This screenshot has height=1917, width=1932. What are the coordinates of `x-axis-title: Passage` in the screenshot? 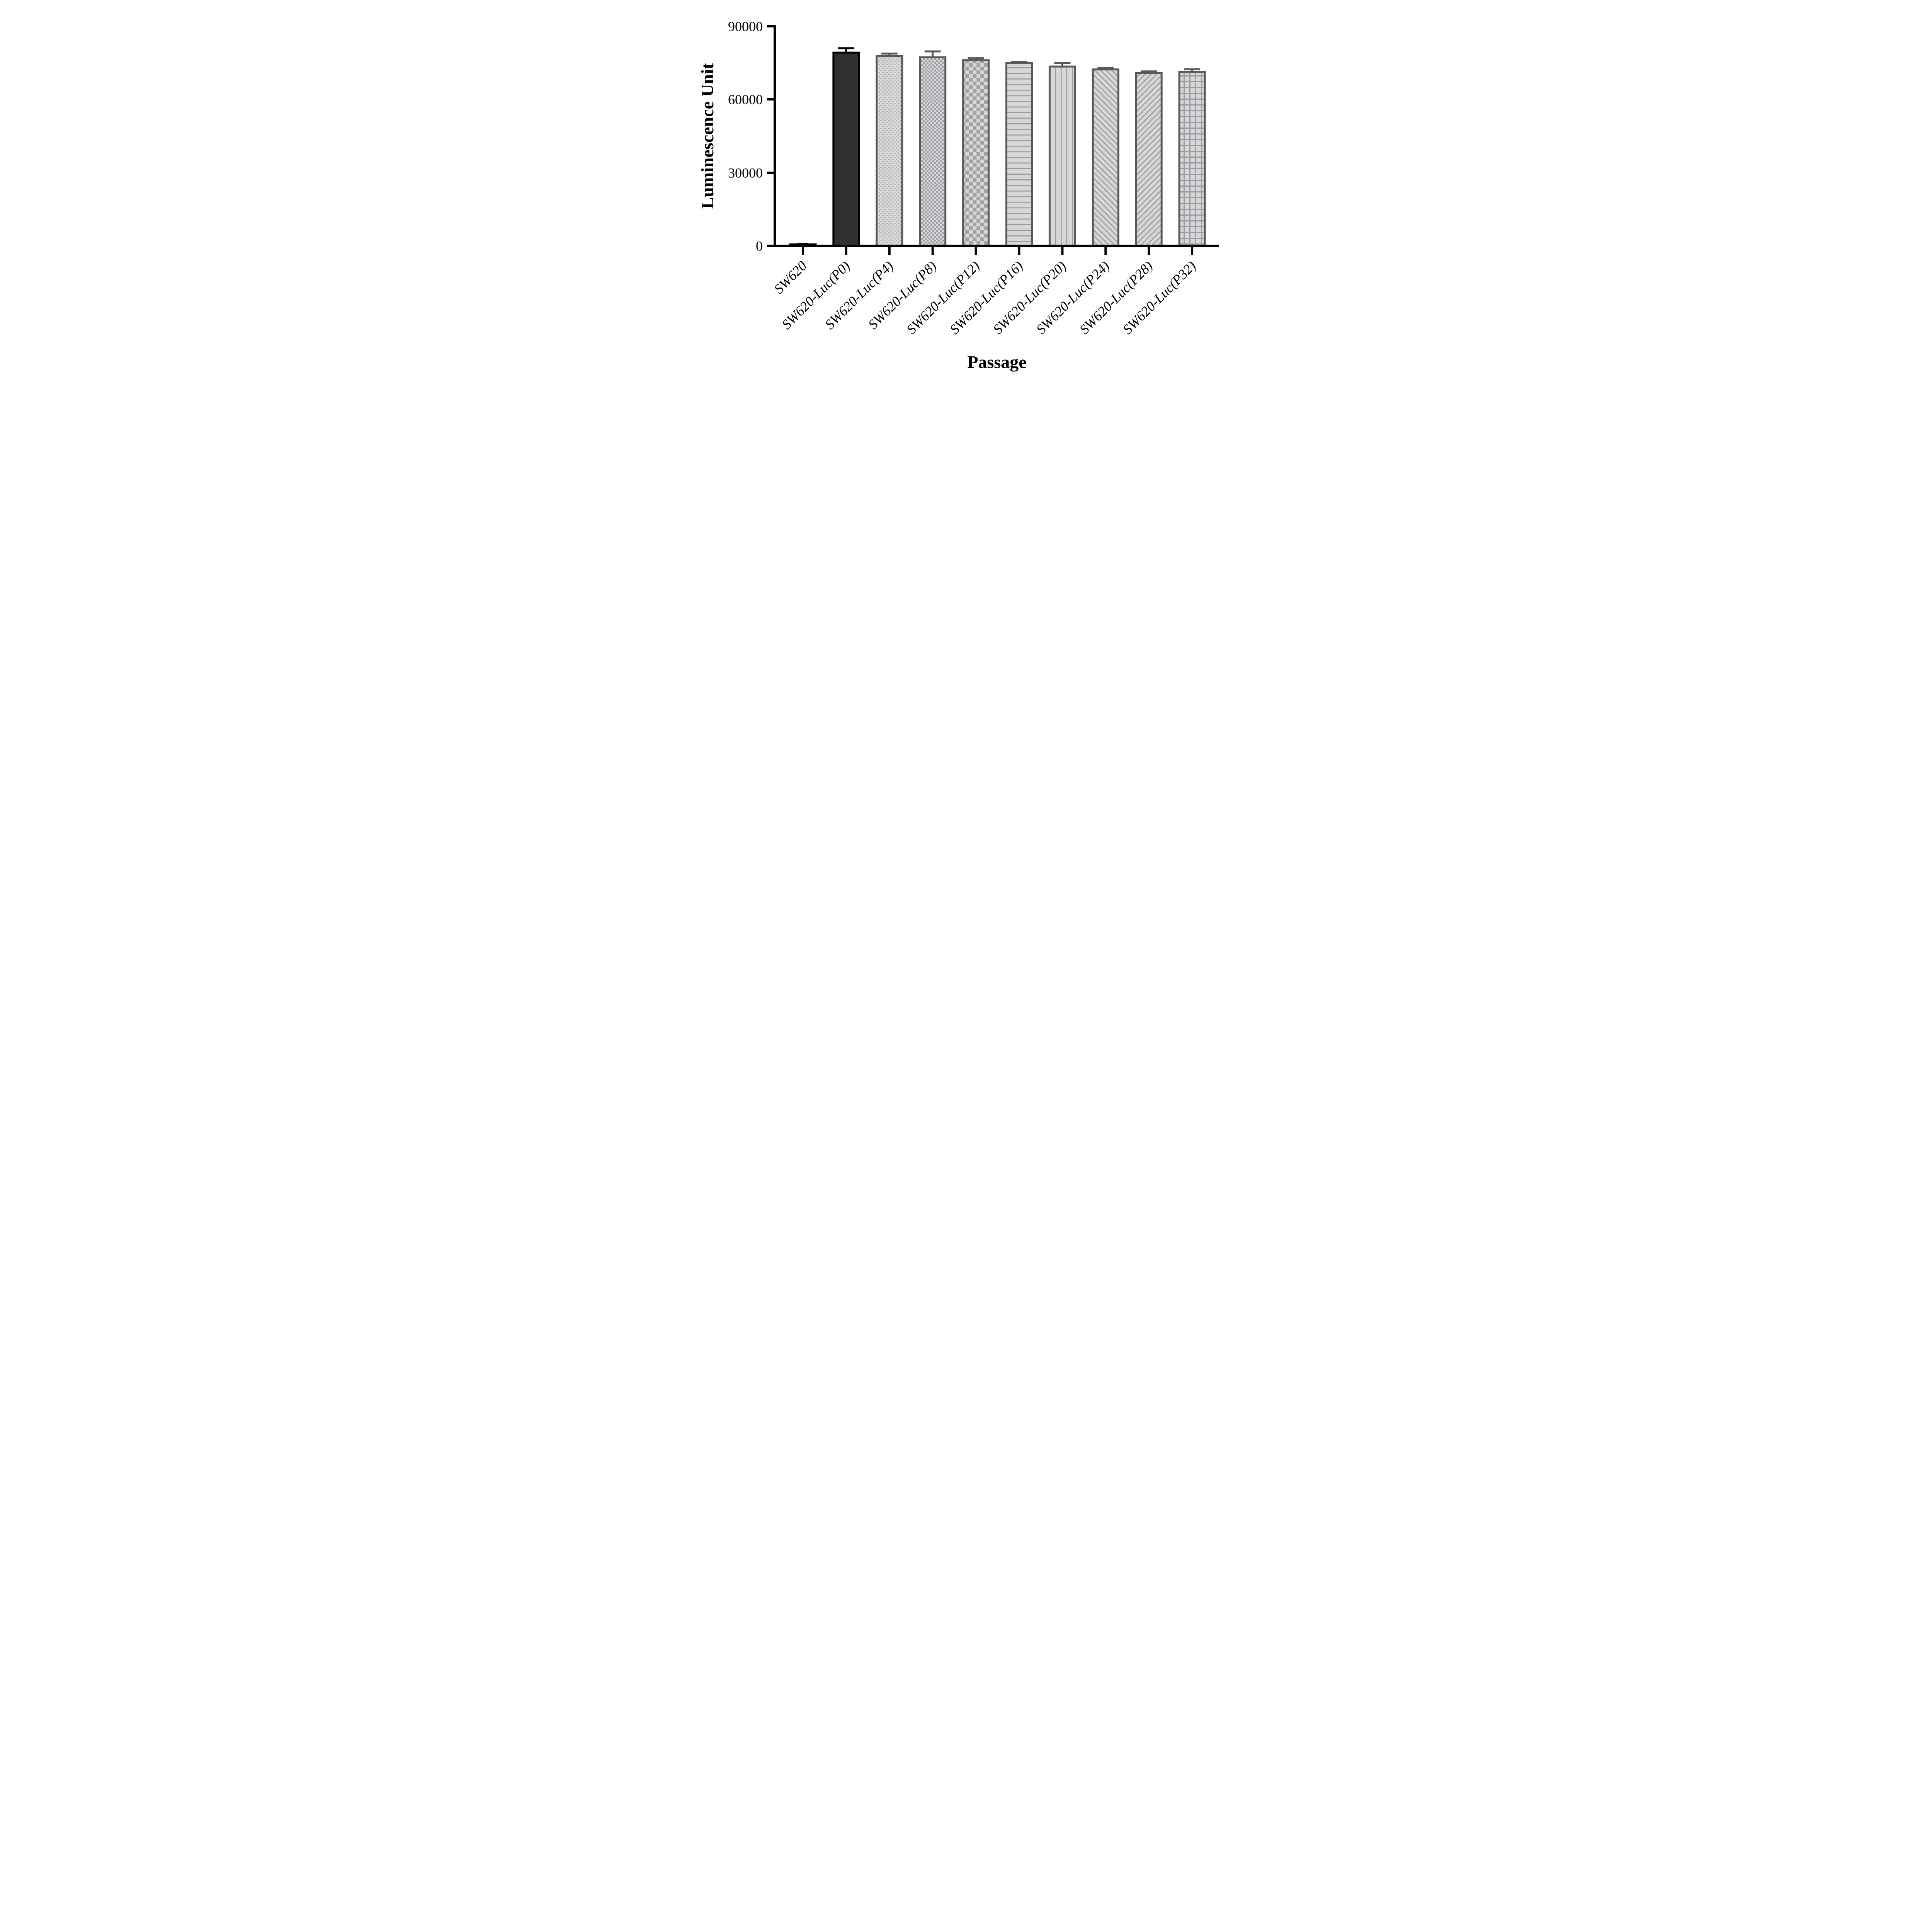 It's located at (997, 362).